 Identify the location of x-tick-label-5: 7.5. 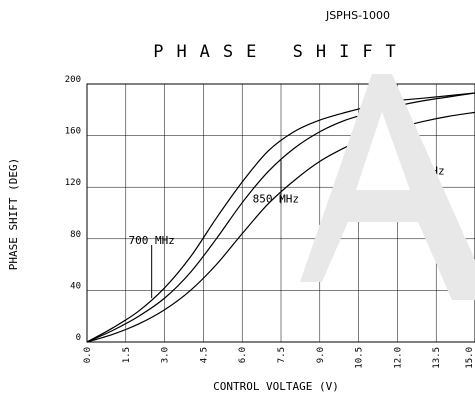
(282, 355).